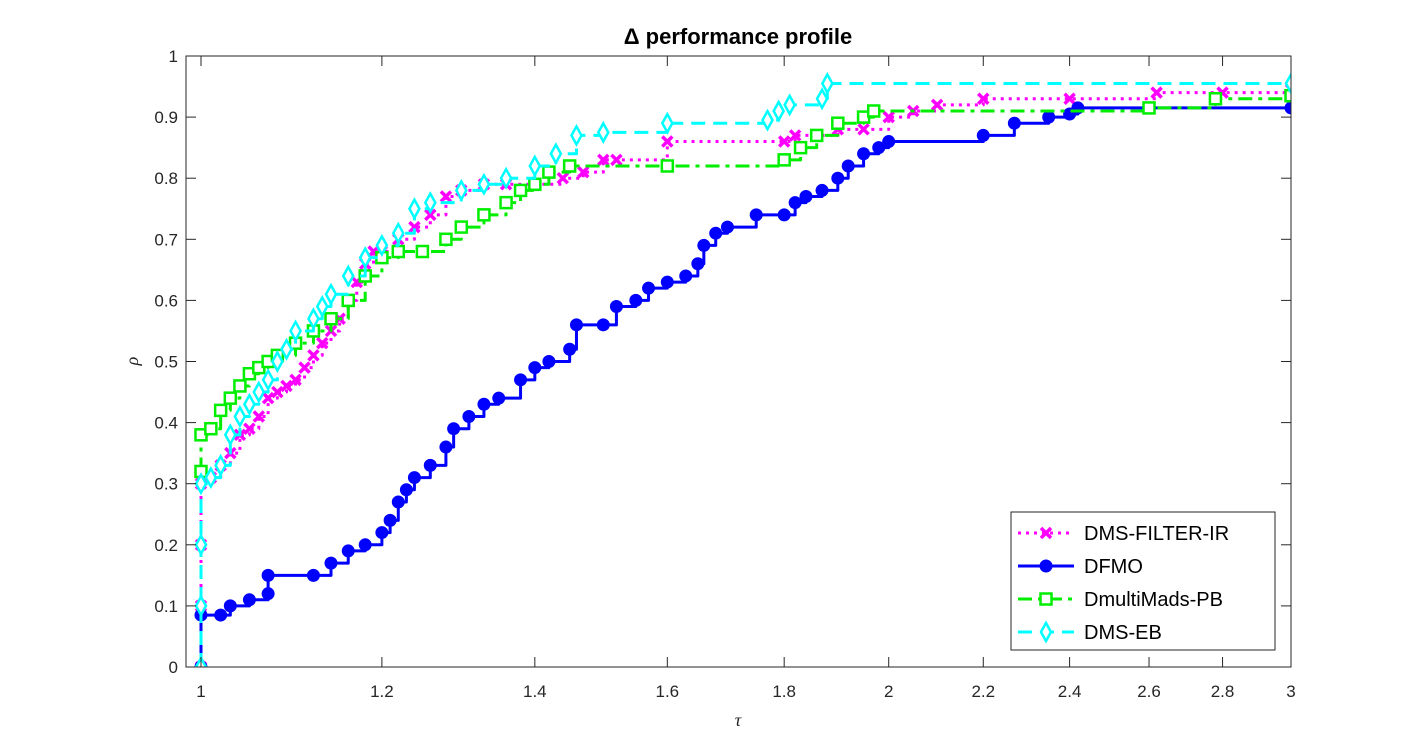  What do you see at coordinates (166, 239) in the screenshot?
I see `y-tick-label: 0.7` at bounding box center [166, 239].